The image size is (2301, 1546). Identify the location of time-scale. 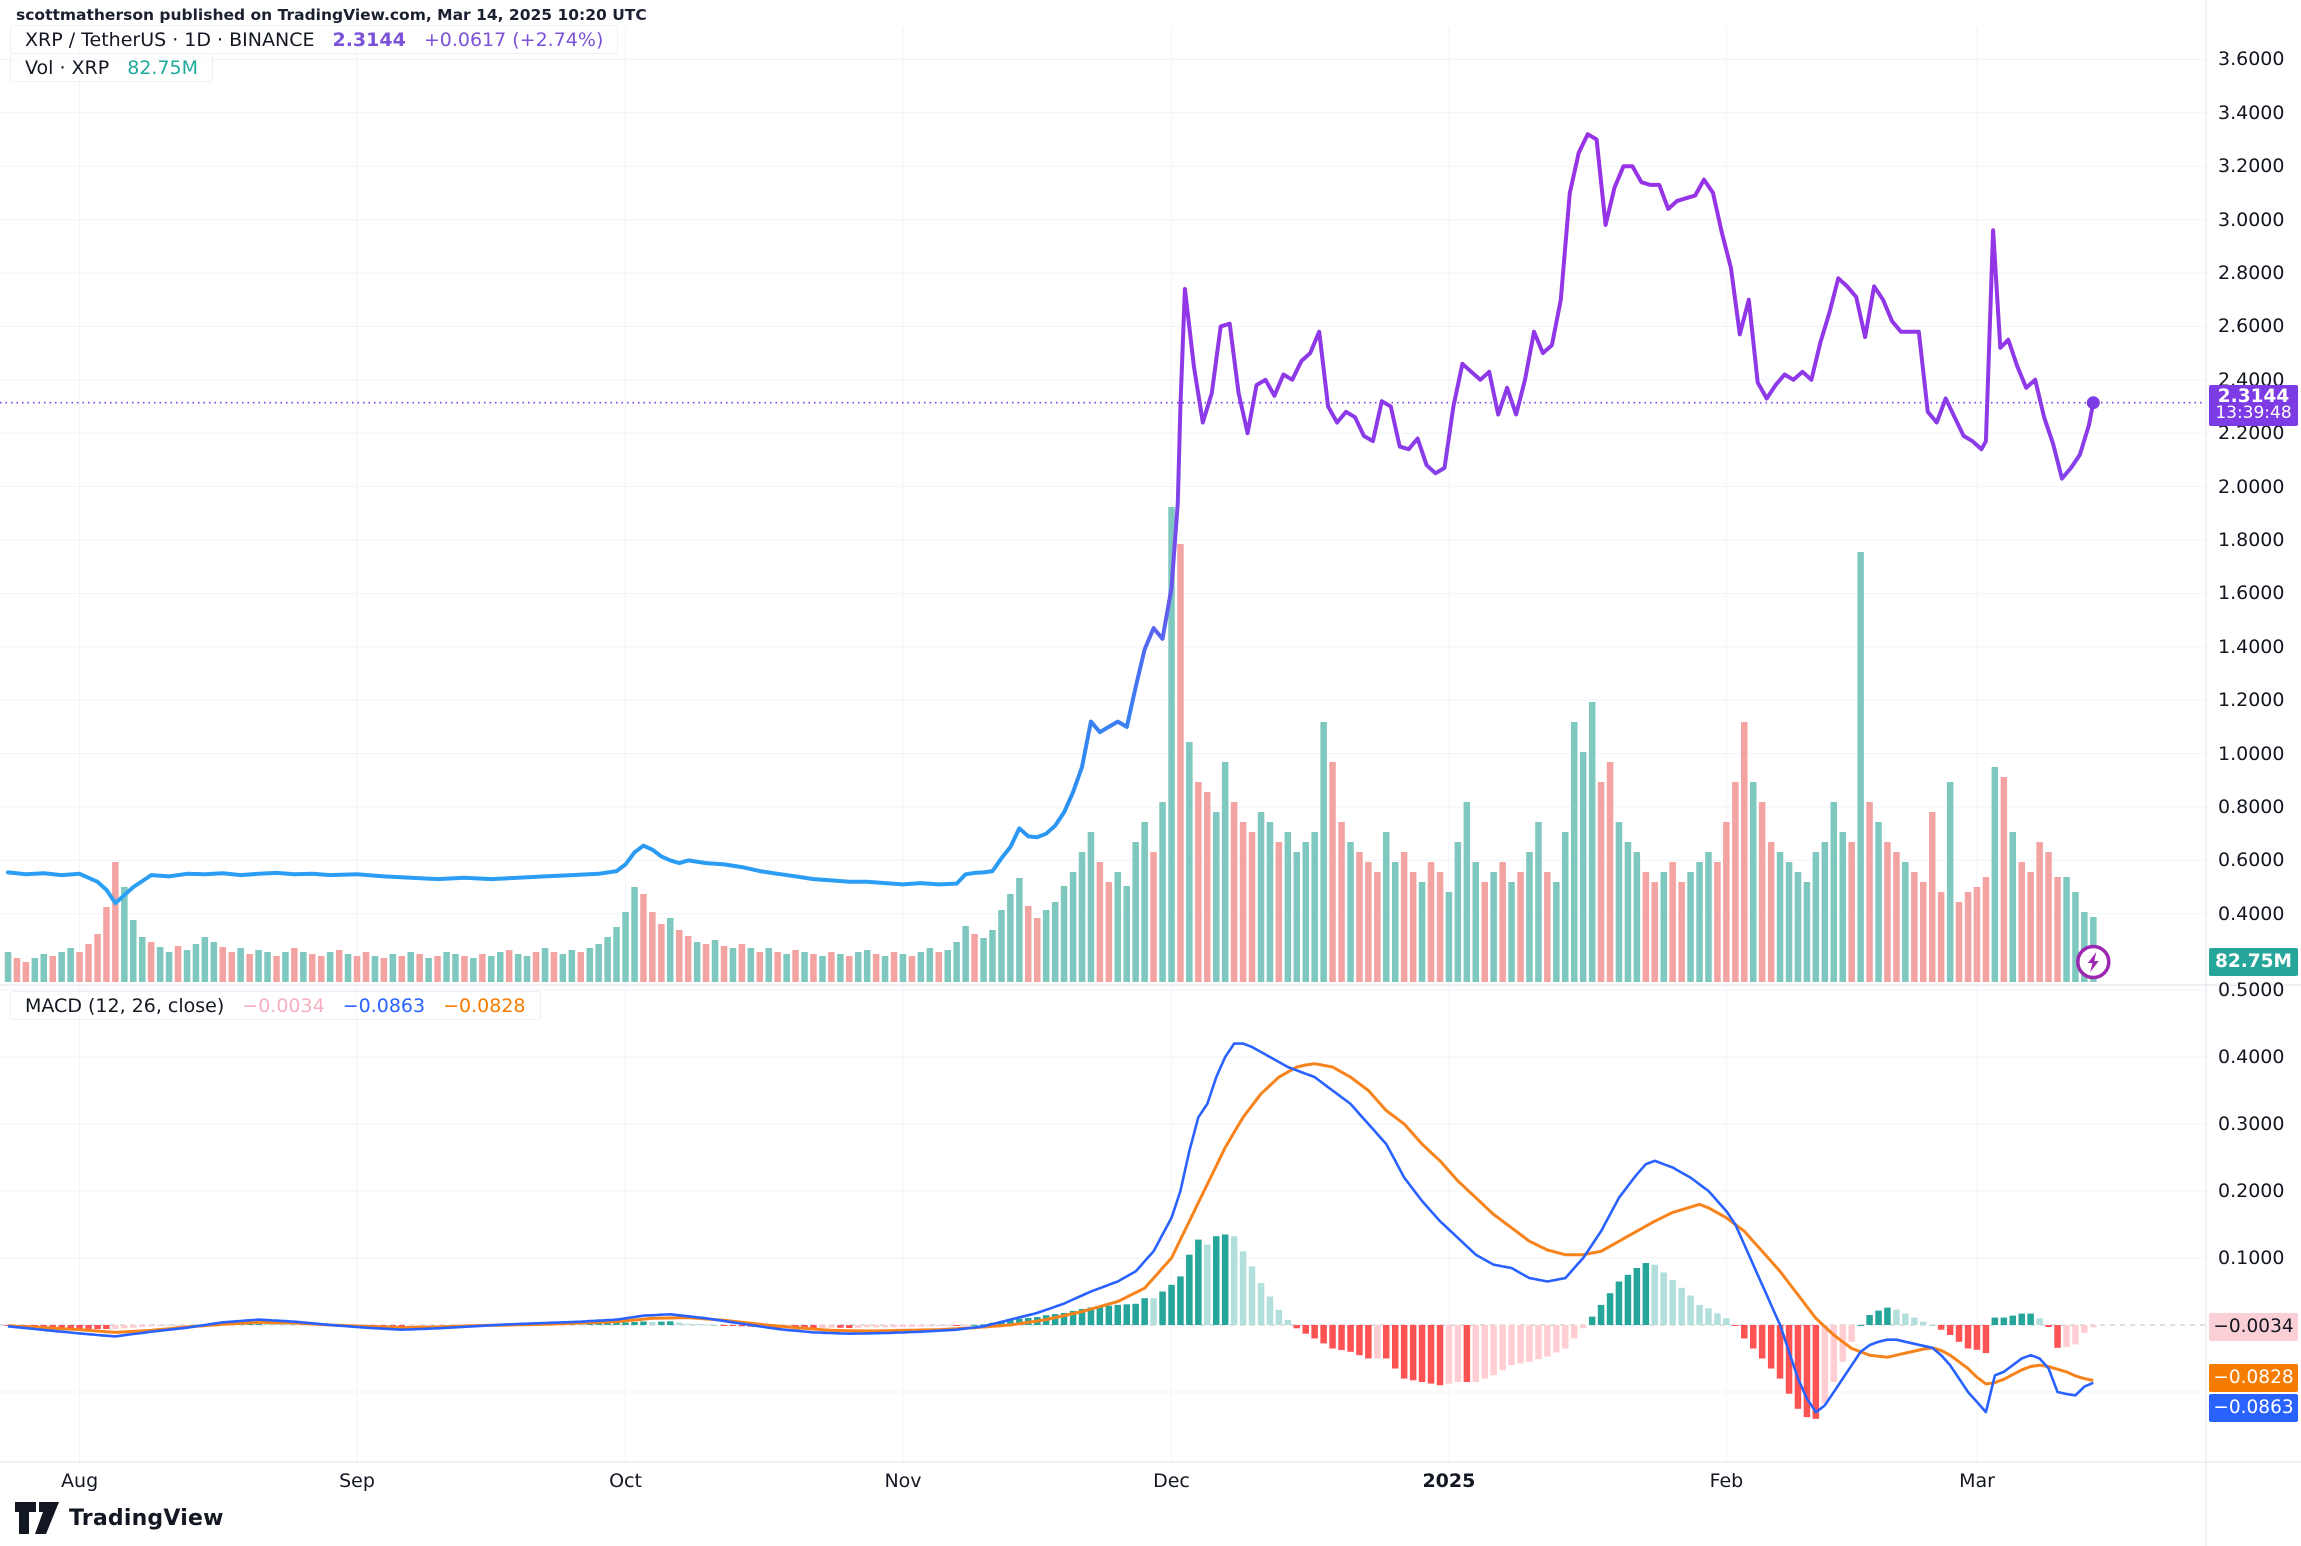
(1103, 1483).